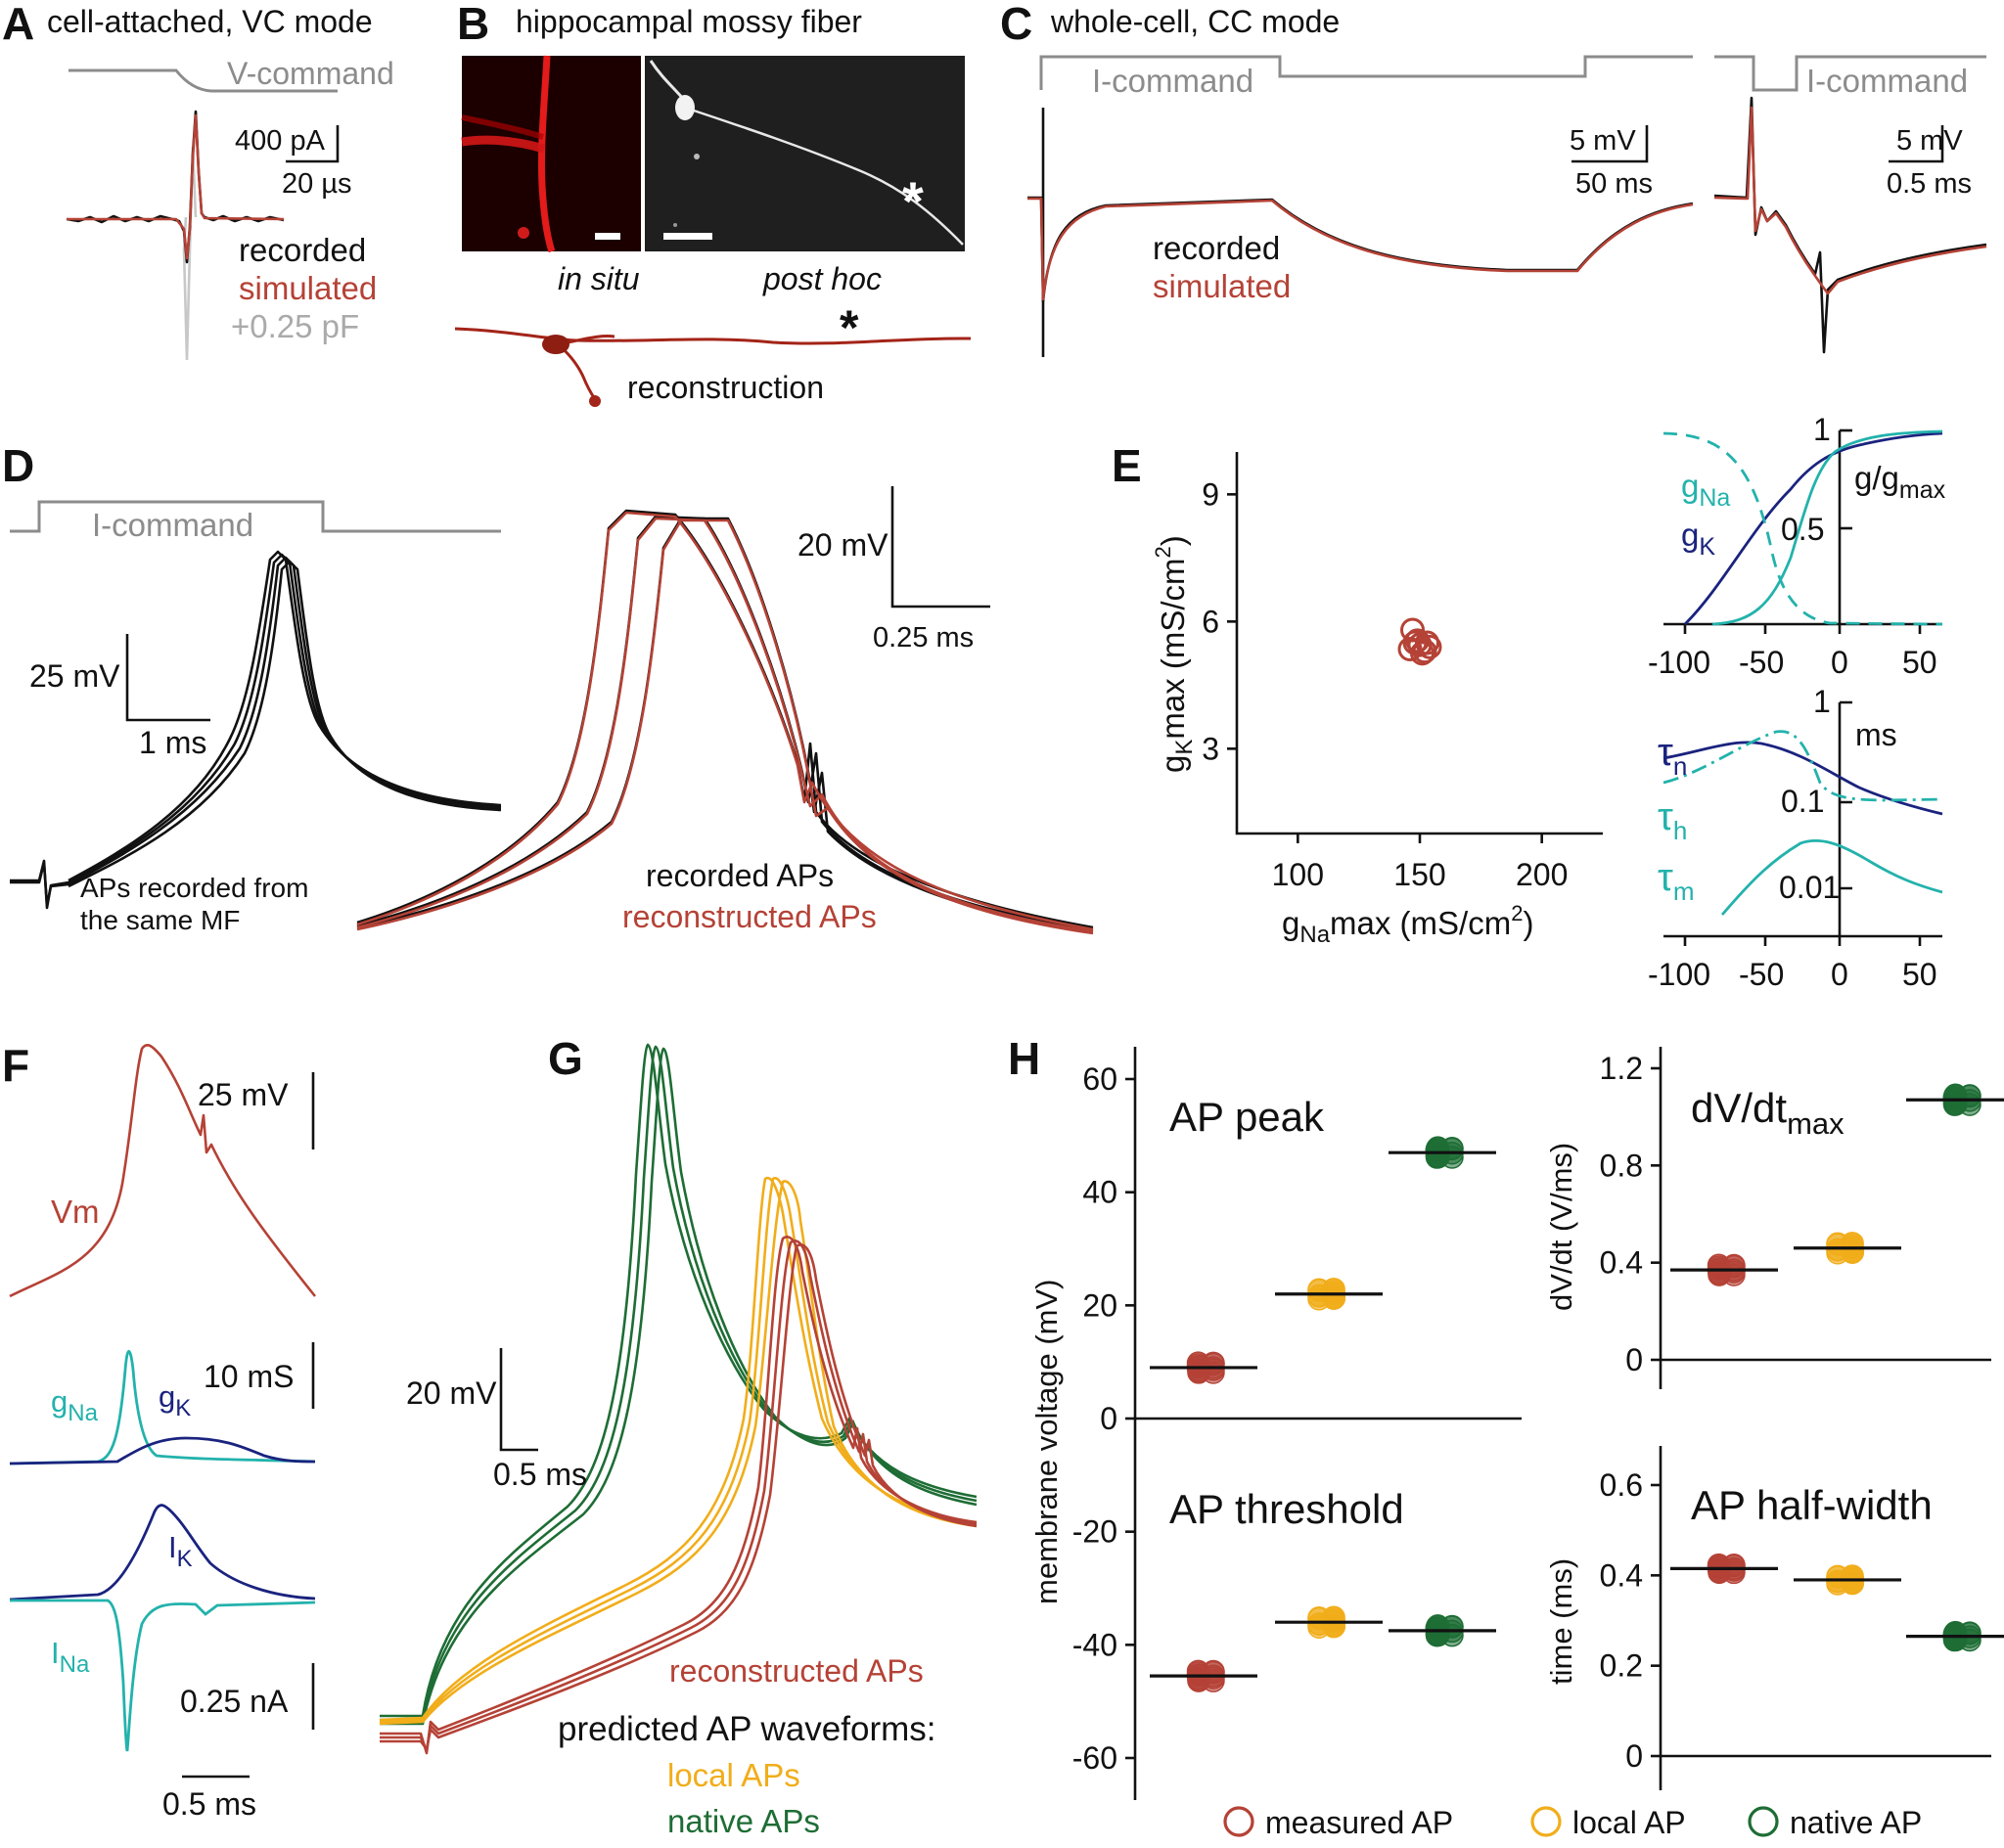 The width and height of the screenshot is (2004, 1848). Describe the element at coordinates (162, 1552) in the screenshot. I see `panel-f-ik-trace` at that location.